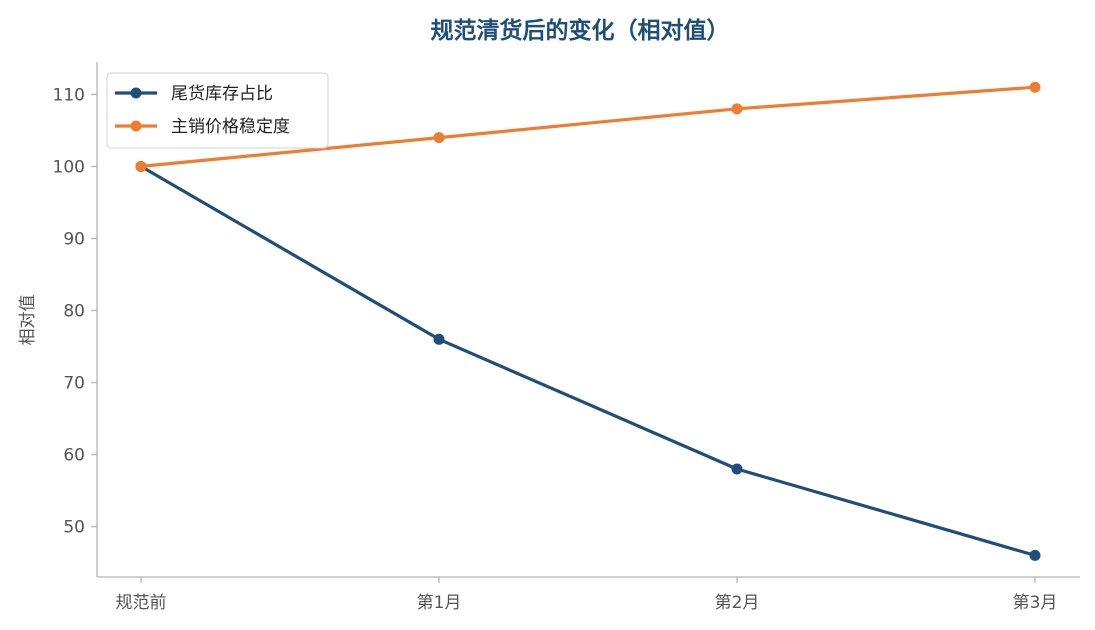 This screenshot has width=1095, height=630. Describe the element at coordinates (28, 320) in the screenshot. I see `y-axis-label: 相对值` at that location.